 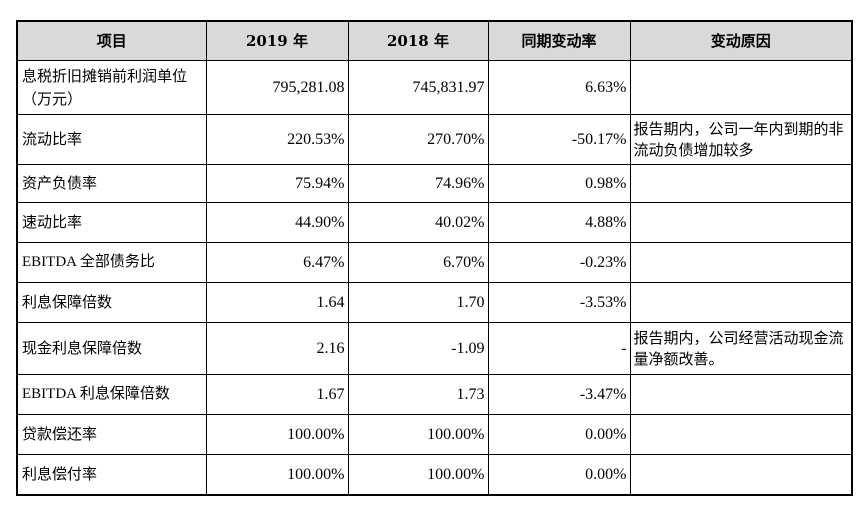 What do you see at coordinates (741, 139) in the screenshot?
I see `row-reason: 报告期内，公司一年内到期的非流动负债增加较多` at bounding box center [741, 139].